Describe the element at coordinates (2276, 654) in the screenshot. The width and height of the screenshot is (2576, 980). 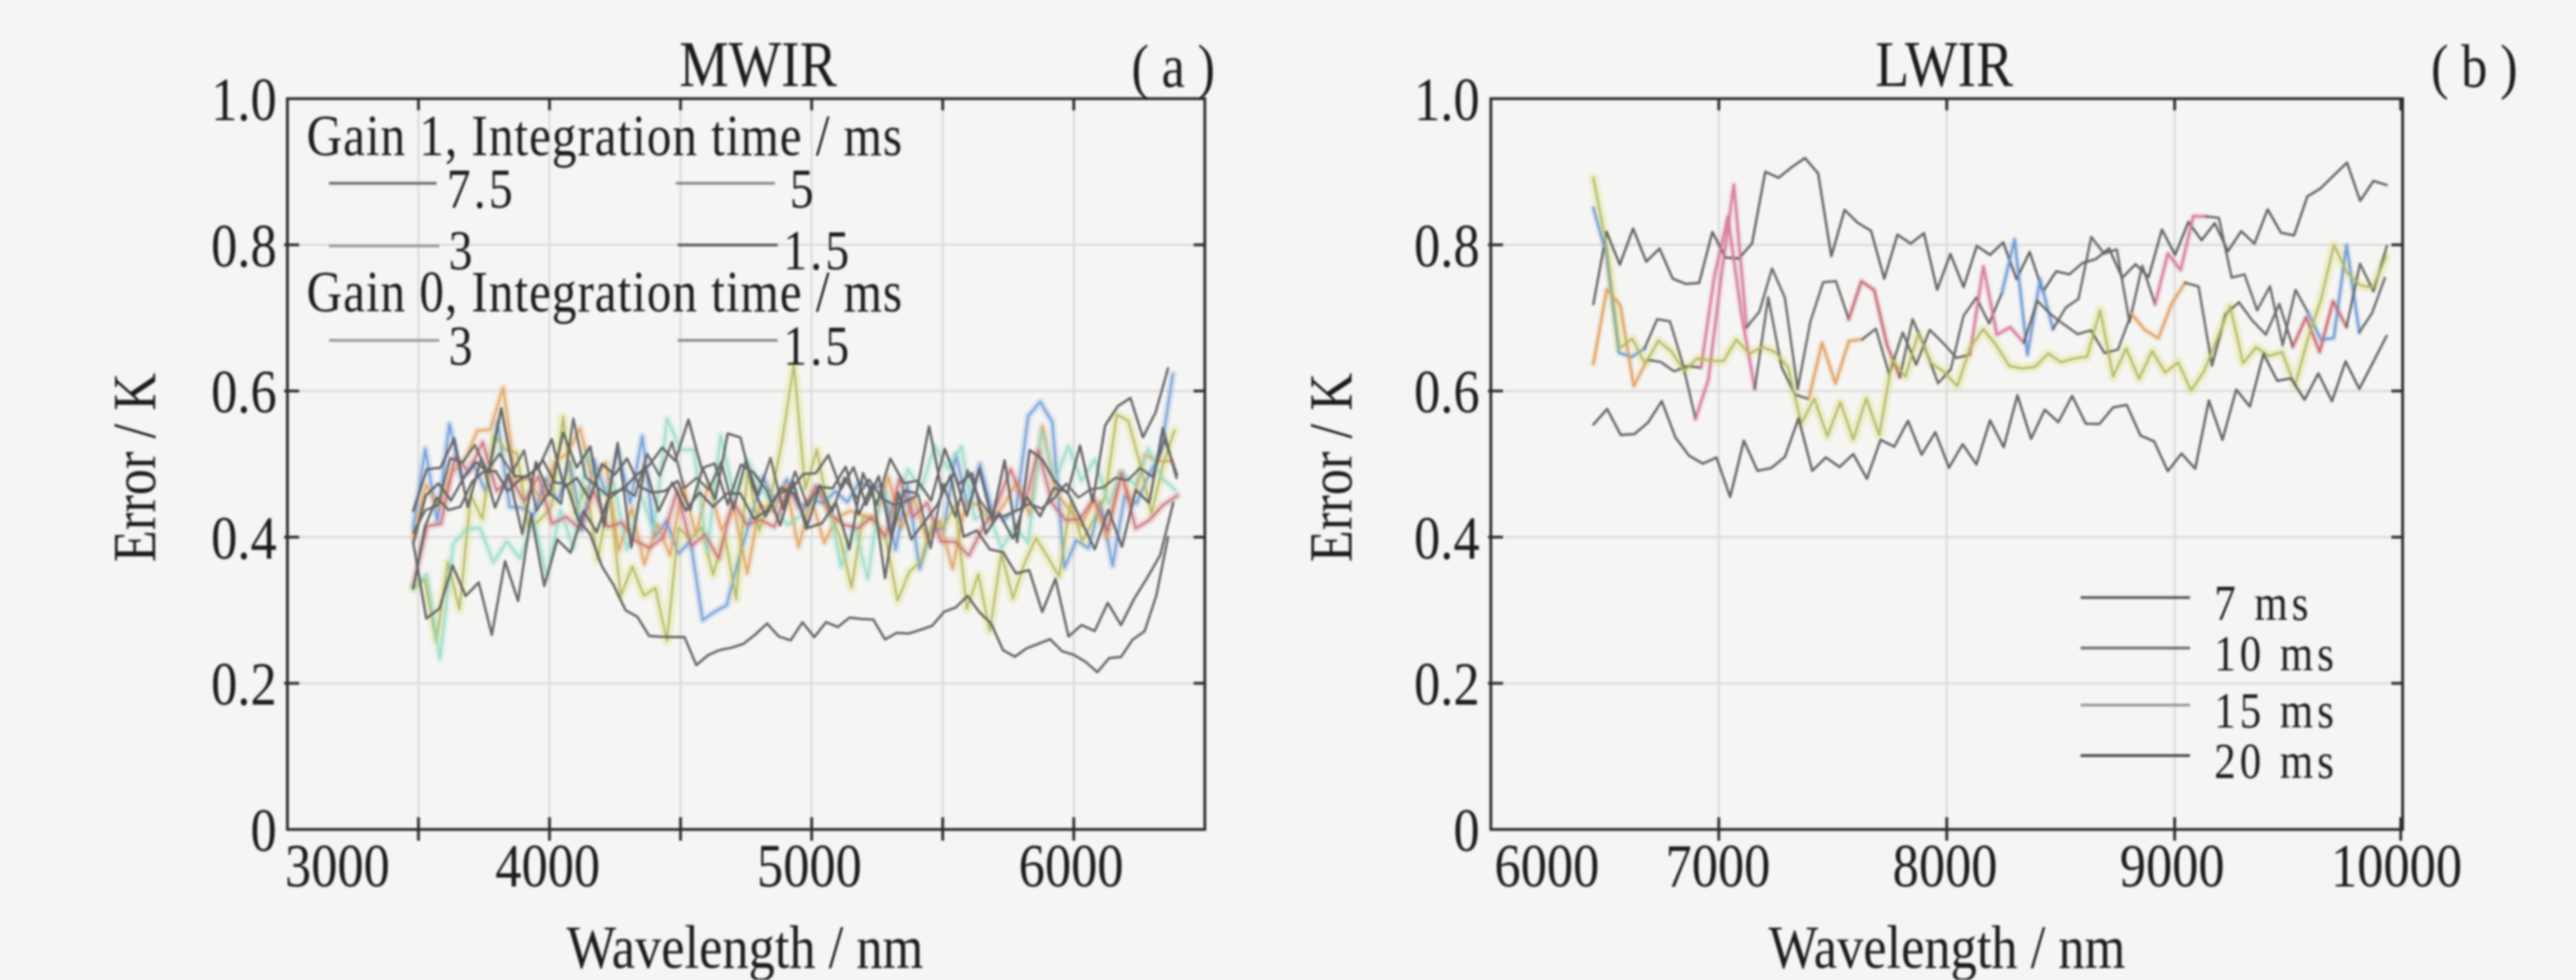
I see `svg-text: 10 ms` at that location.